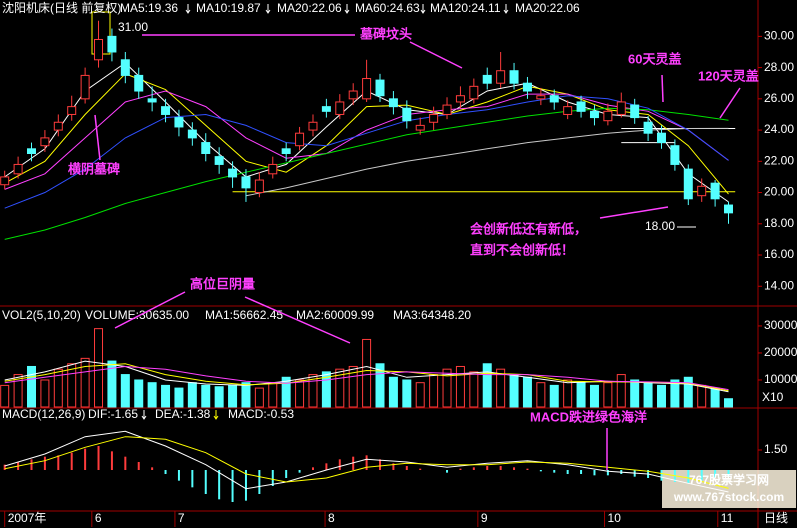  What do you see at coordinates (228, 8) in the screenshot?
I see `legend-entry: MA10:19.87` at bounding box center [228, 8].